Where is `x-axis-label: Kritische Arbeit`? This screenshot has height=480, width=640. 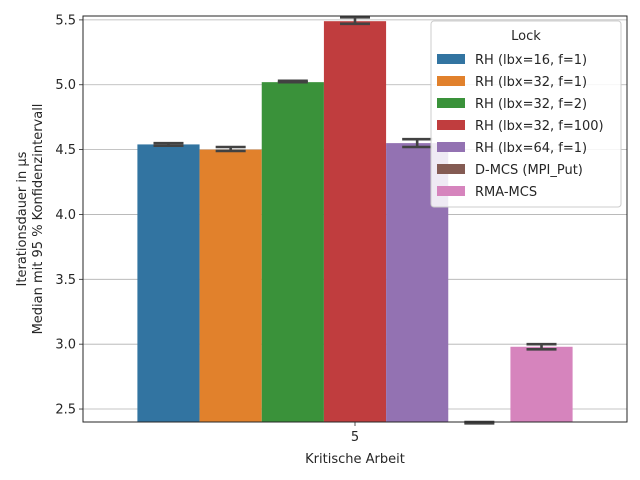 x-axis-label: Kritische Arbeit is located at coordinates (355, 459).